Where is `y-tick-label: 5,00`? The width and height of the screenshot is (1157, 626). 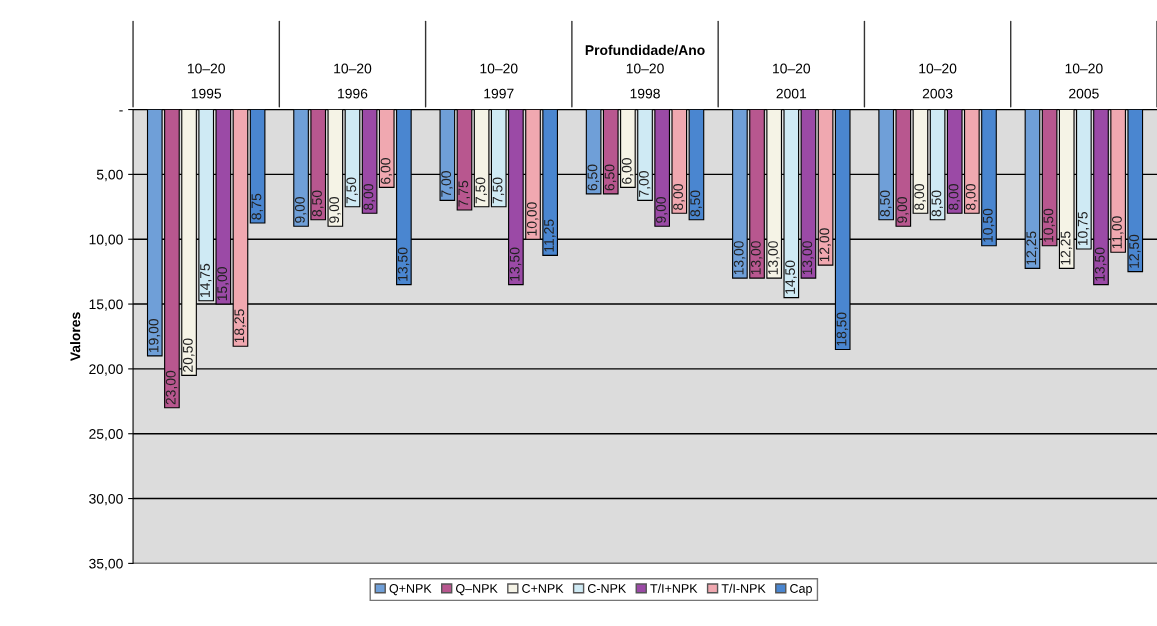
y-tick-label: 5,00 is located at coordinates (109, 175).